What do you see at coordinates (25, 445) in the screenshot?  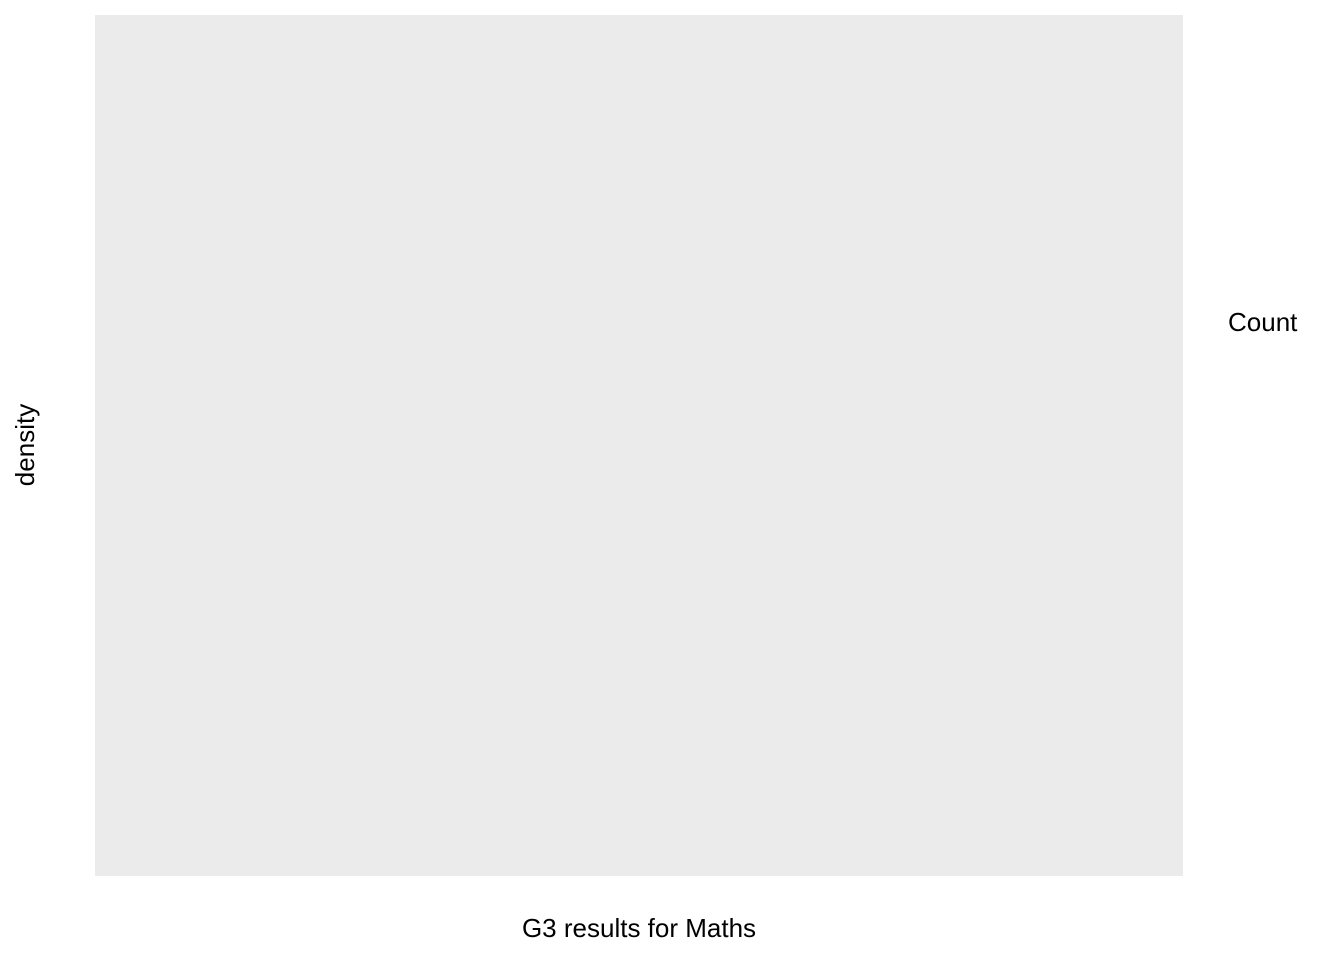 I see `y-axis-title: density` at bounding box center [25, 445].